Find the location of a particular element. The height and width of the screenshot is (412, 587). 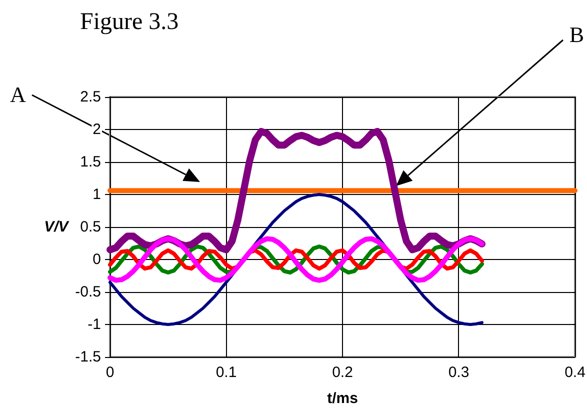

chart-title: Figure 3.3 is located at coordinates (129, 22).